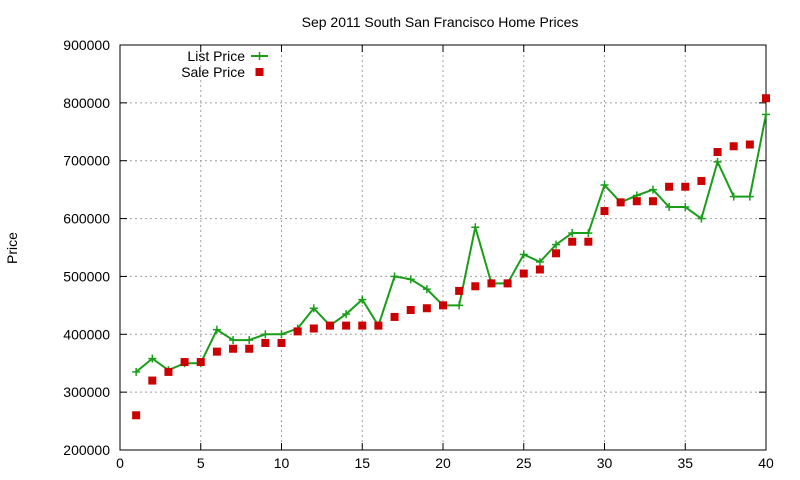  What do you see at coordinates (766, 463) in the screenshot?
I see `x-tick-label-40: 40` at bounding box center [766, 463].